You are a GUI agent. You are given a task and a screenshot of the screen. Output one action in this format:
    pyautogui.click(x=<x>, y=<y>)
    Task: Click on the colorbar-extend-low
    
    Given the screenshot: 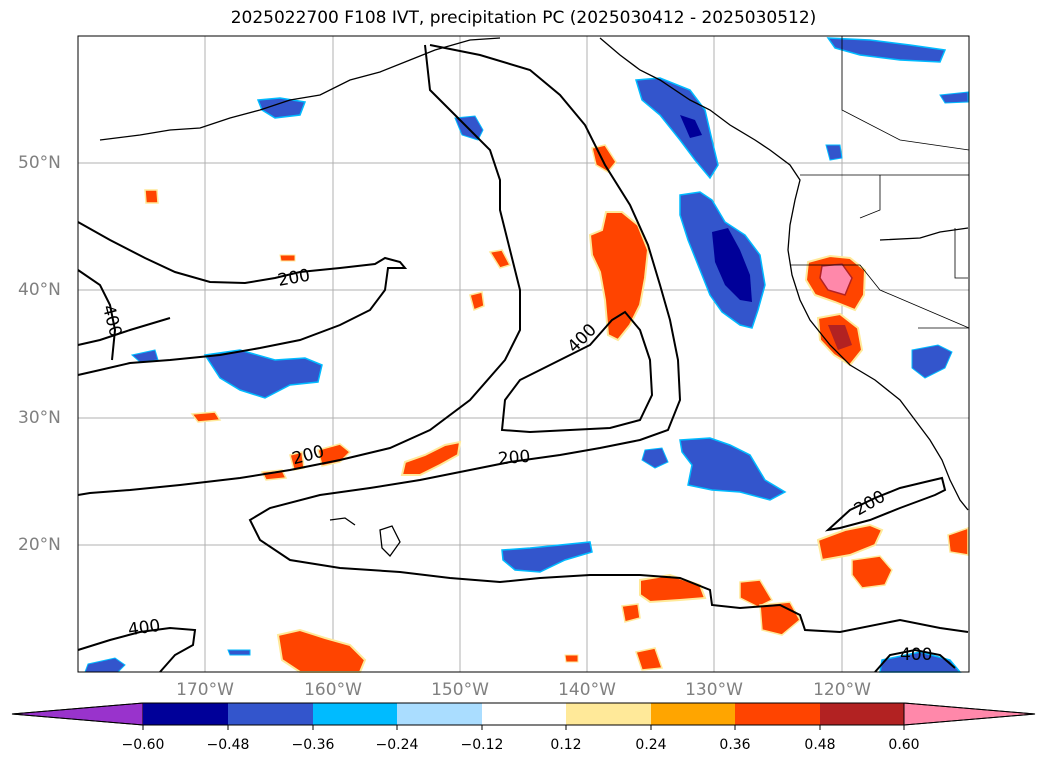 What is the action you would take?
    pyautogui.click(x=77, y=714)
    